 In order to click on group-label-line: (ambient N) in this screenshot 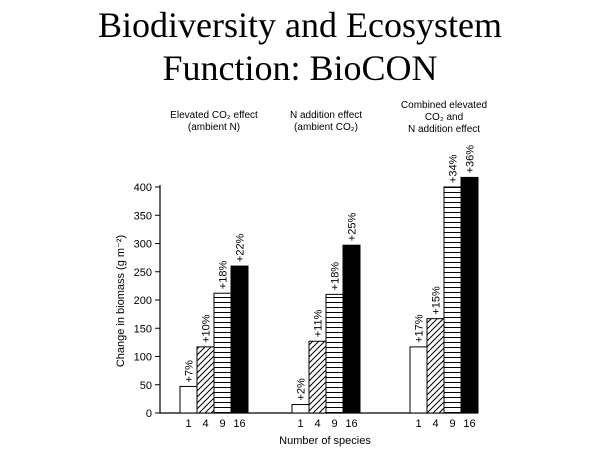, I will do `click(214, 127)`.